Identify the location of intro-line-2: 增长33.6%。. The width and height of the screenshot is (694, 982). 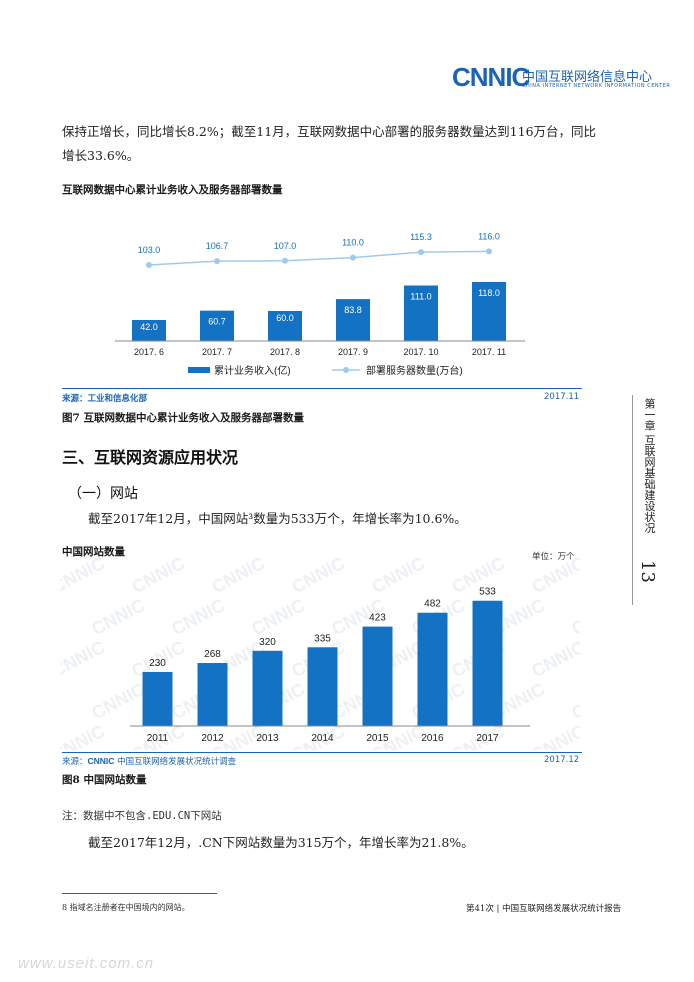
(101, 155).